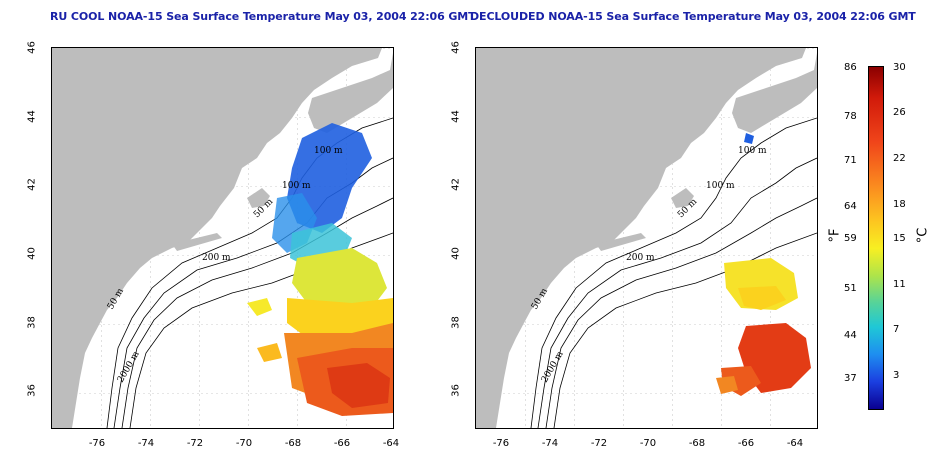 This screenshot has height=475, width=950. Describe the element at coordinates (896, 329) in the screenshot. I see `colorbar-c-7: 7` at that location.